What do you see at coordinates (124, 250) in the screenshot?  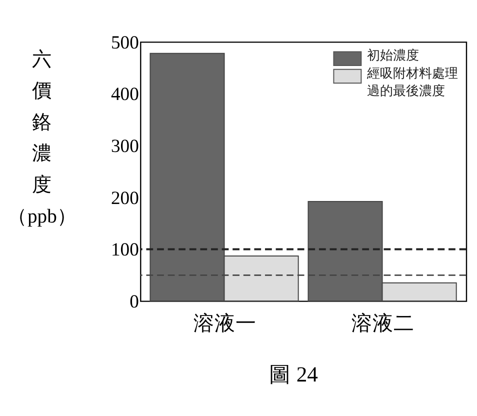 I see `y-tick-label: 100` at bounding box center [124, 250].